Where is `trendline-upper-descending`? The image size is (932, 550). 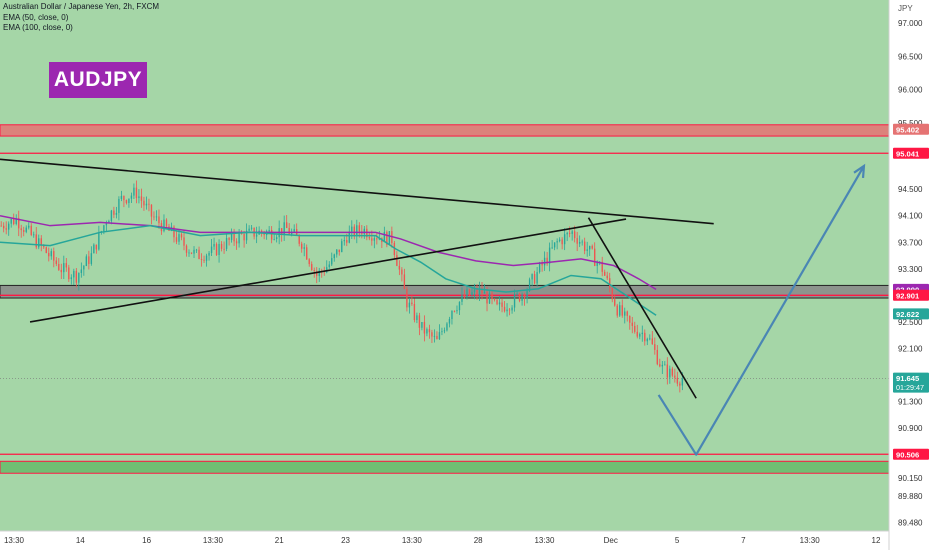
trendline-upper-descending is located at coordinates (357, 191).